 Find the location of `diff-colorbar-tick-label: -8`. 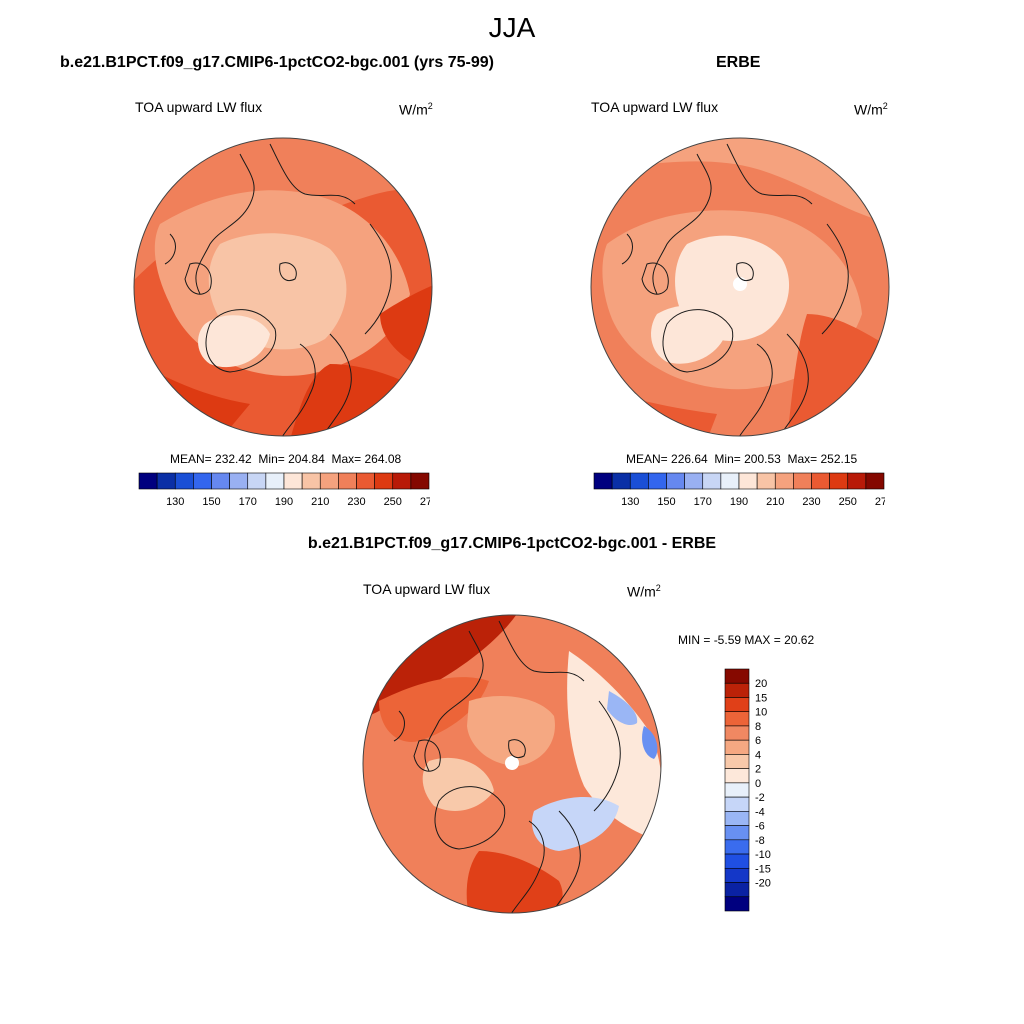

diff-colorbar-tick-label: -8 is located at coordinates (760, 841).